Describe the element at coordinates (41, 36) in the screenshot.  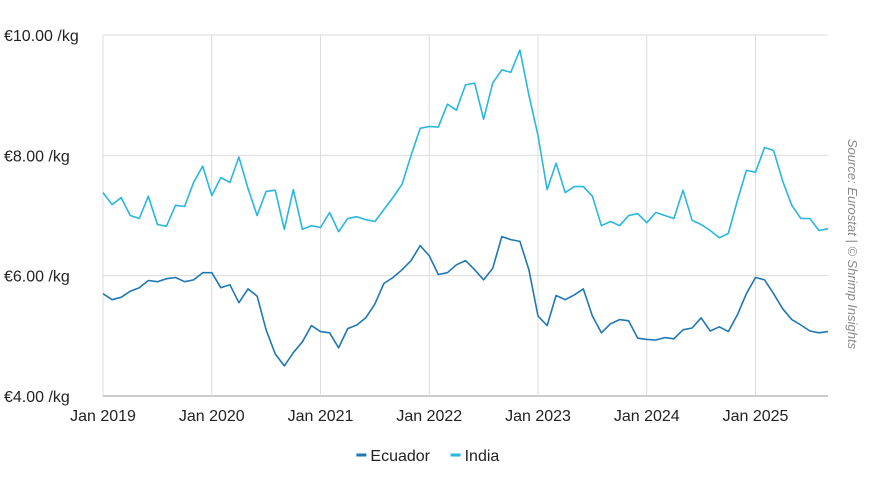
I see `y-tick-label: €10.00 /kg` at that location.